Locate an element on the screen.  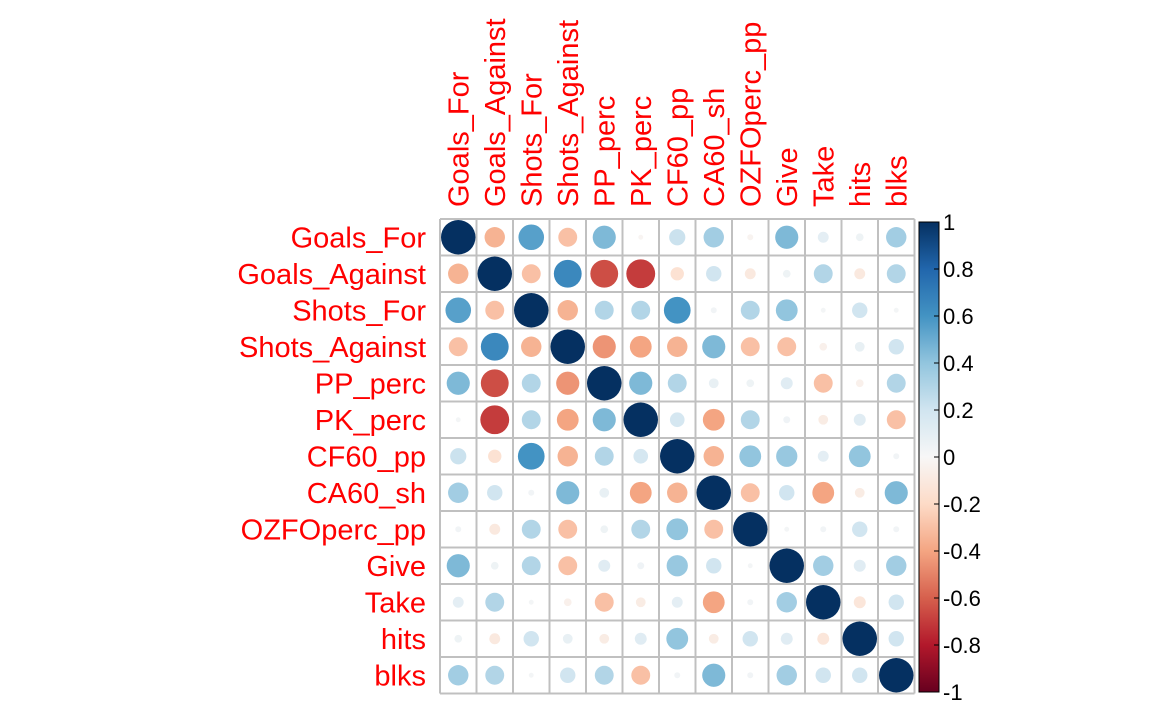
corr-circle-Take-Give is located at coordinates (786, 602).